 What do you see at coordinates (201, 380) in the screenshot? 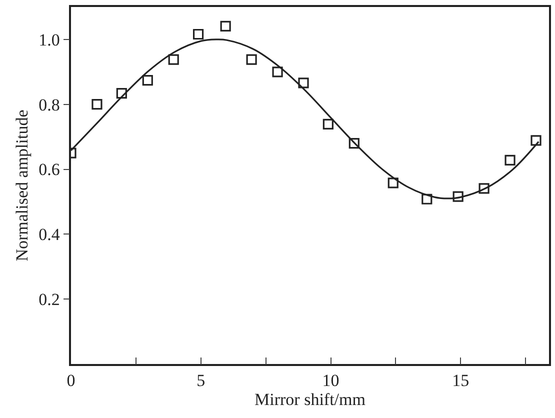
I see `x-tick-label: 5` at bounding box center [201, 380].